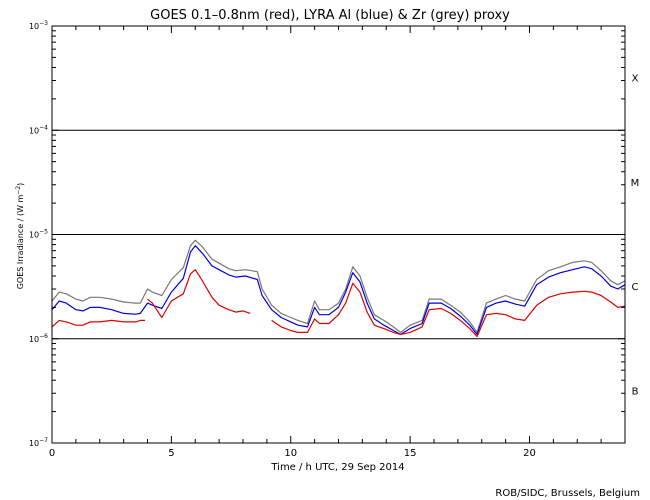 The image size is (650, 500). I want to click on y-tick-label: 10⁻⁶, so click(38, 338).